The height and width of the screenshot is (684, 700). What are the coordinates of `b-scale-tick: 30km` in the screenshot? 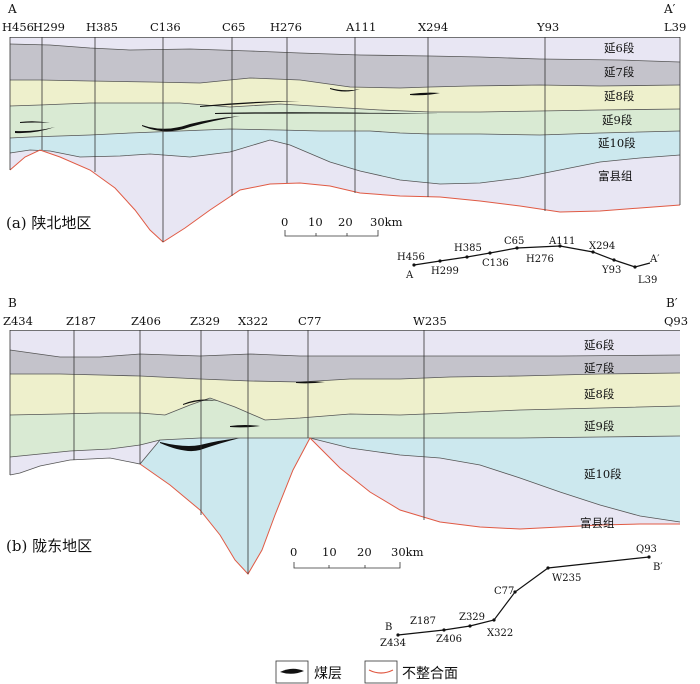 It's located at (407, 552).